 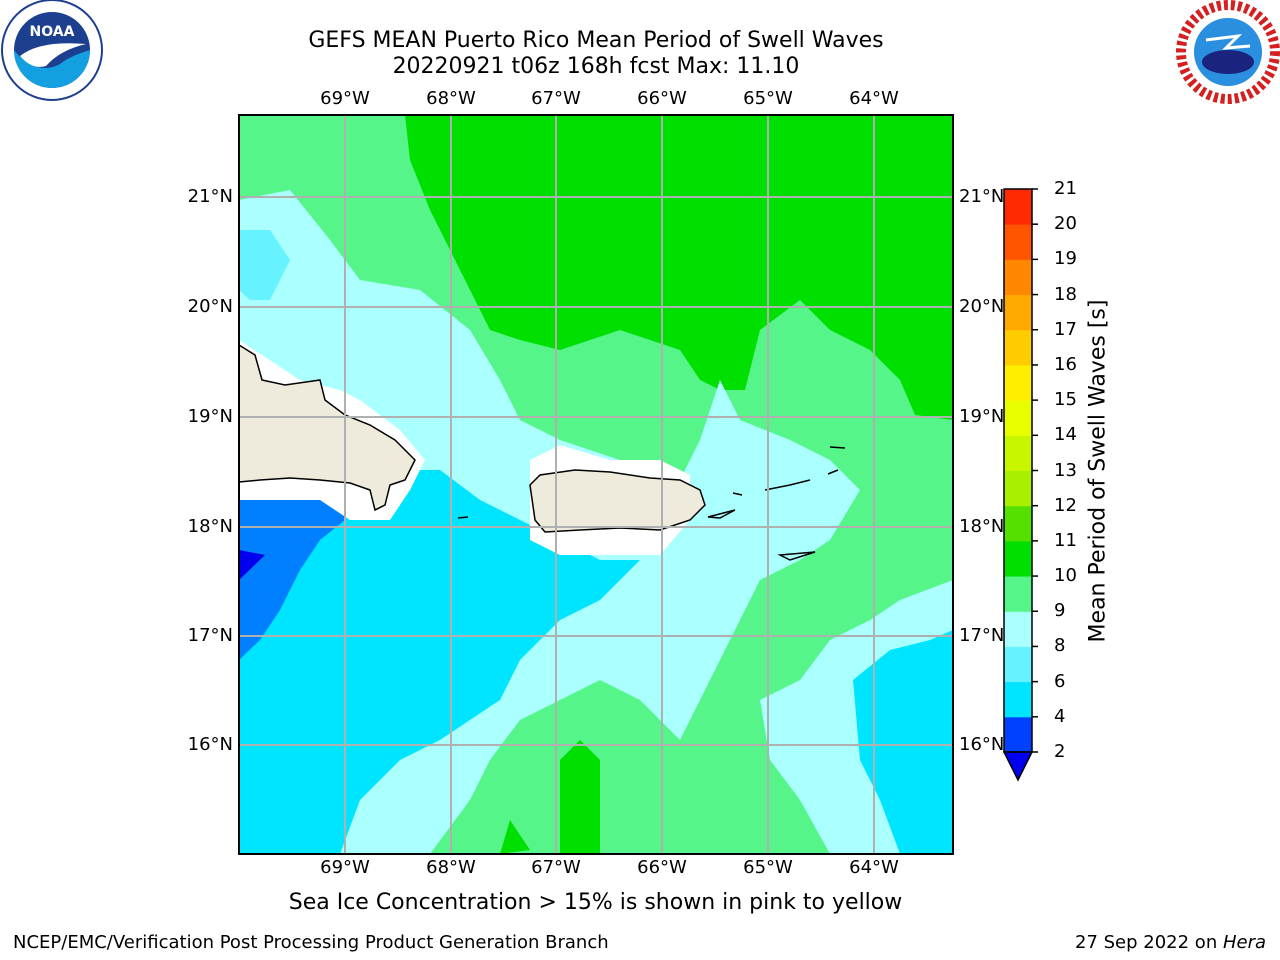 What do you see at coordinates (210, 635) in the screenshot?
I see `lat-label-left: 17°N` at bounding box center [210, 635].